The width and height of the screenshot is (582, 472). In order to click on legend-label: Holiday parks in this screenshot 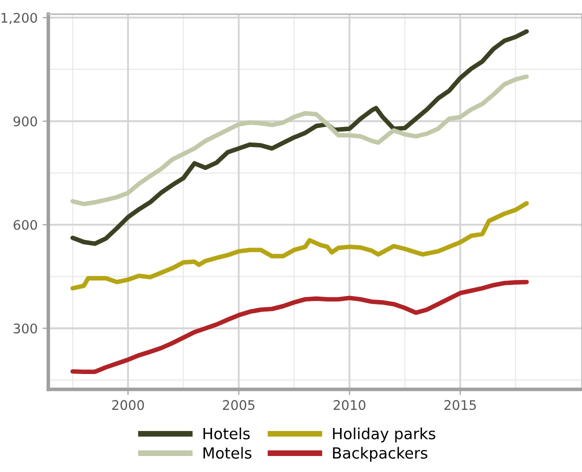, I will do `click(384, 435)`.